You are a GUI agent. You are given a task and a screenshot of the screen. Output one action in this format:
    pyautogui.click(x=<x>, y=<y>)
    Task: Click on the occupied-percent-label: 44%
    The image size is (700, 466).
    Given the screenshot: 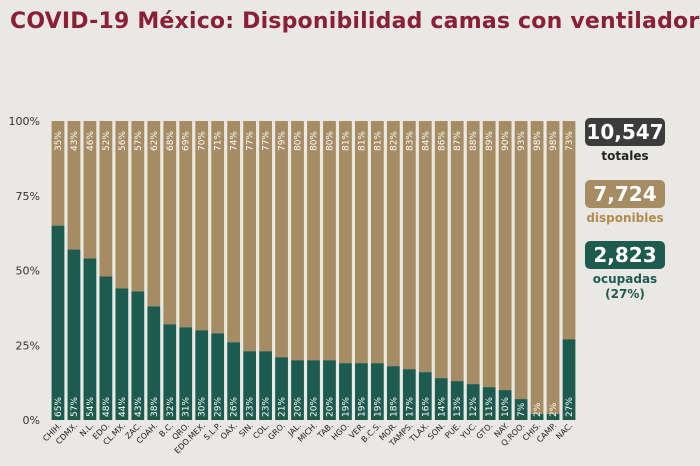 What is the action you would take?
    pyautogui.click(x=123, y=407)
    